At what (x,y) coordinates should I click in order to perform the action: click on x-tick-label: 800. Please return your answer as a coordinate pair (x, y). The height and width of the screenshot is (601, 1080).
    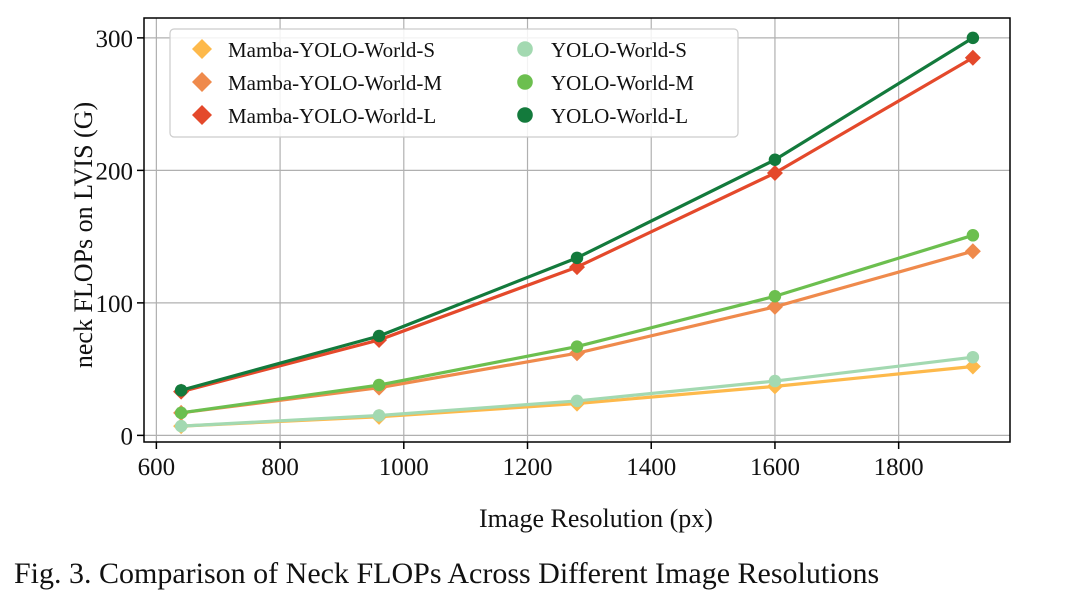
    Looking at the image, I should click on (280, 467).